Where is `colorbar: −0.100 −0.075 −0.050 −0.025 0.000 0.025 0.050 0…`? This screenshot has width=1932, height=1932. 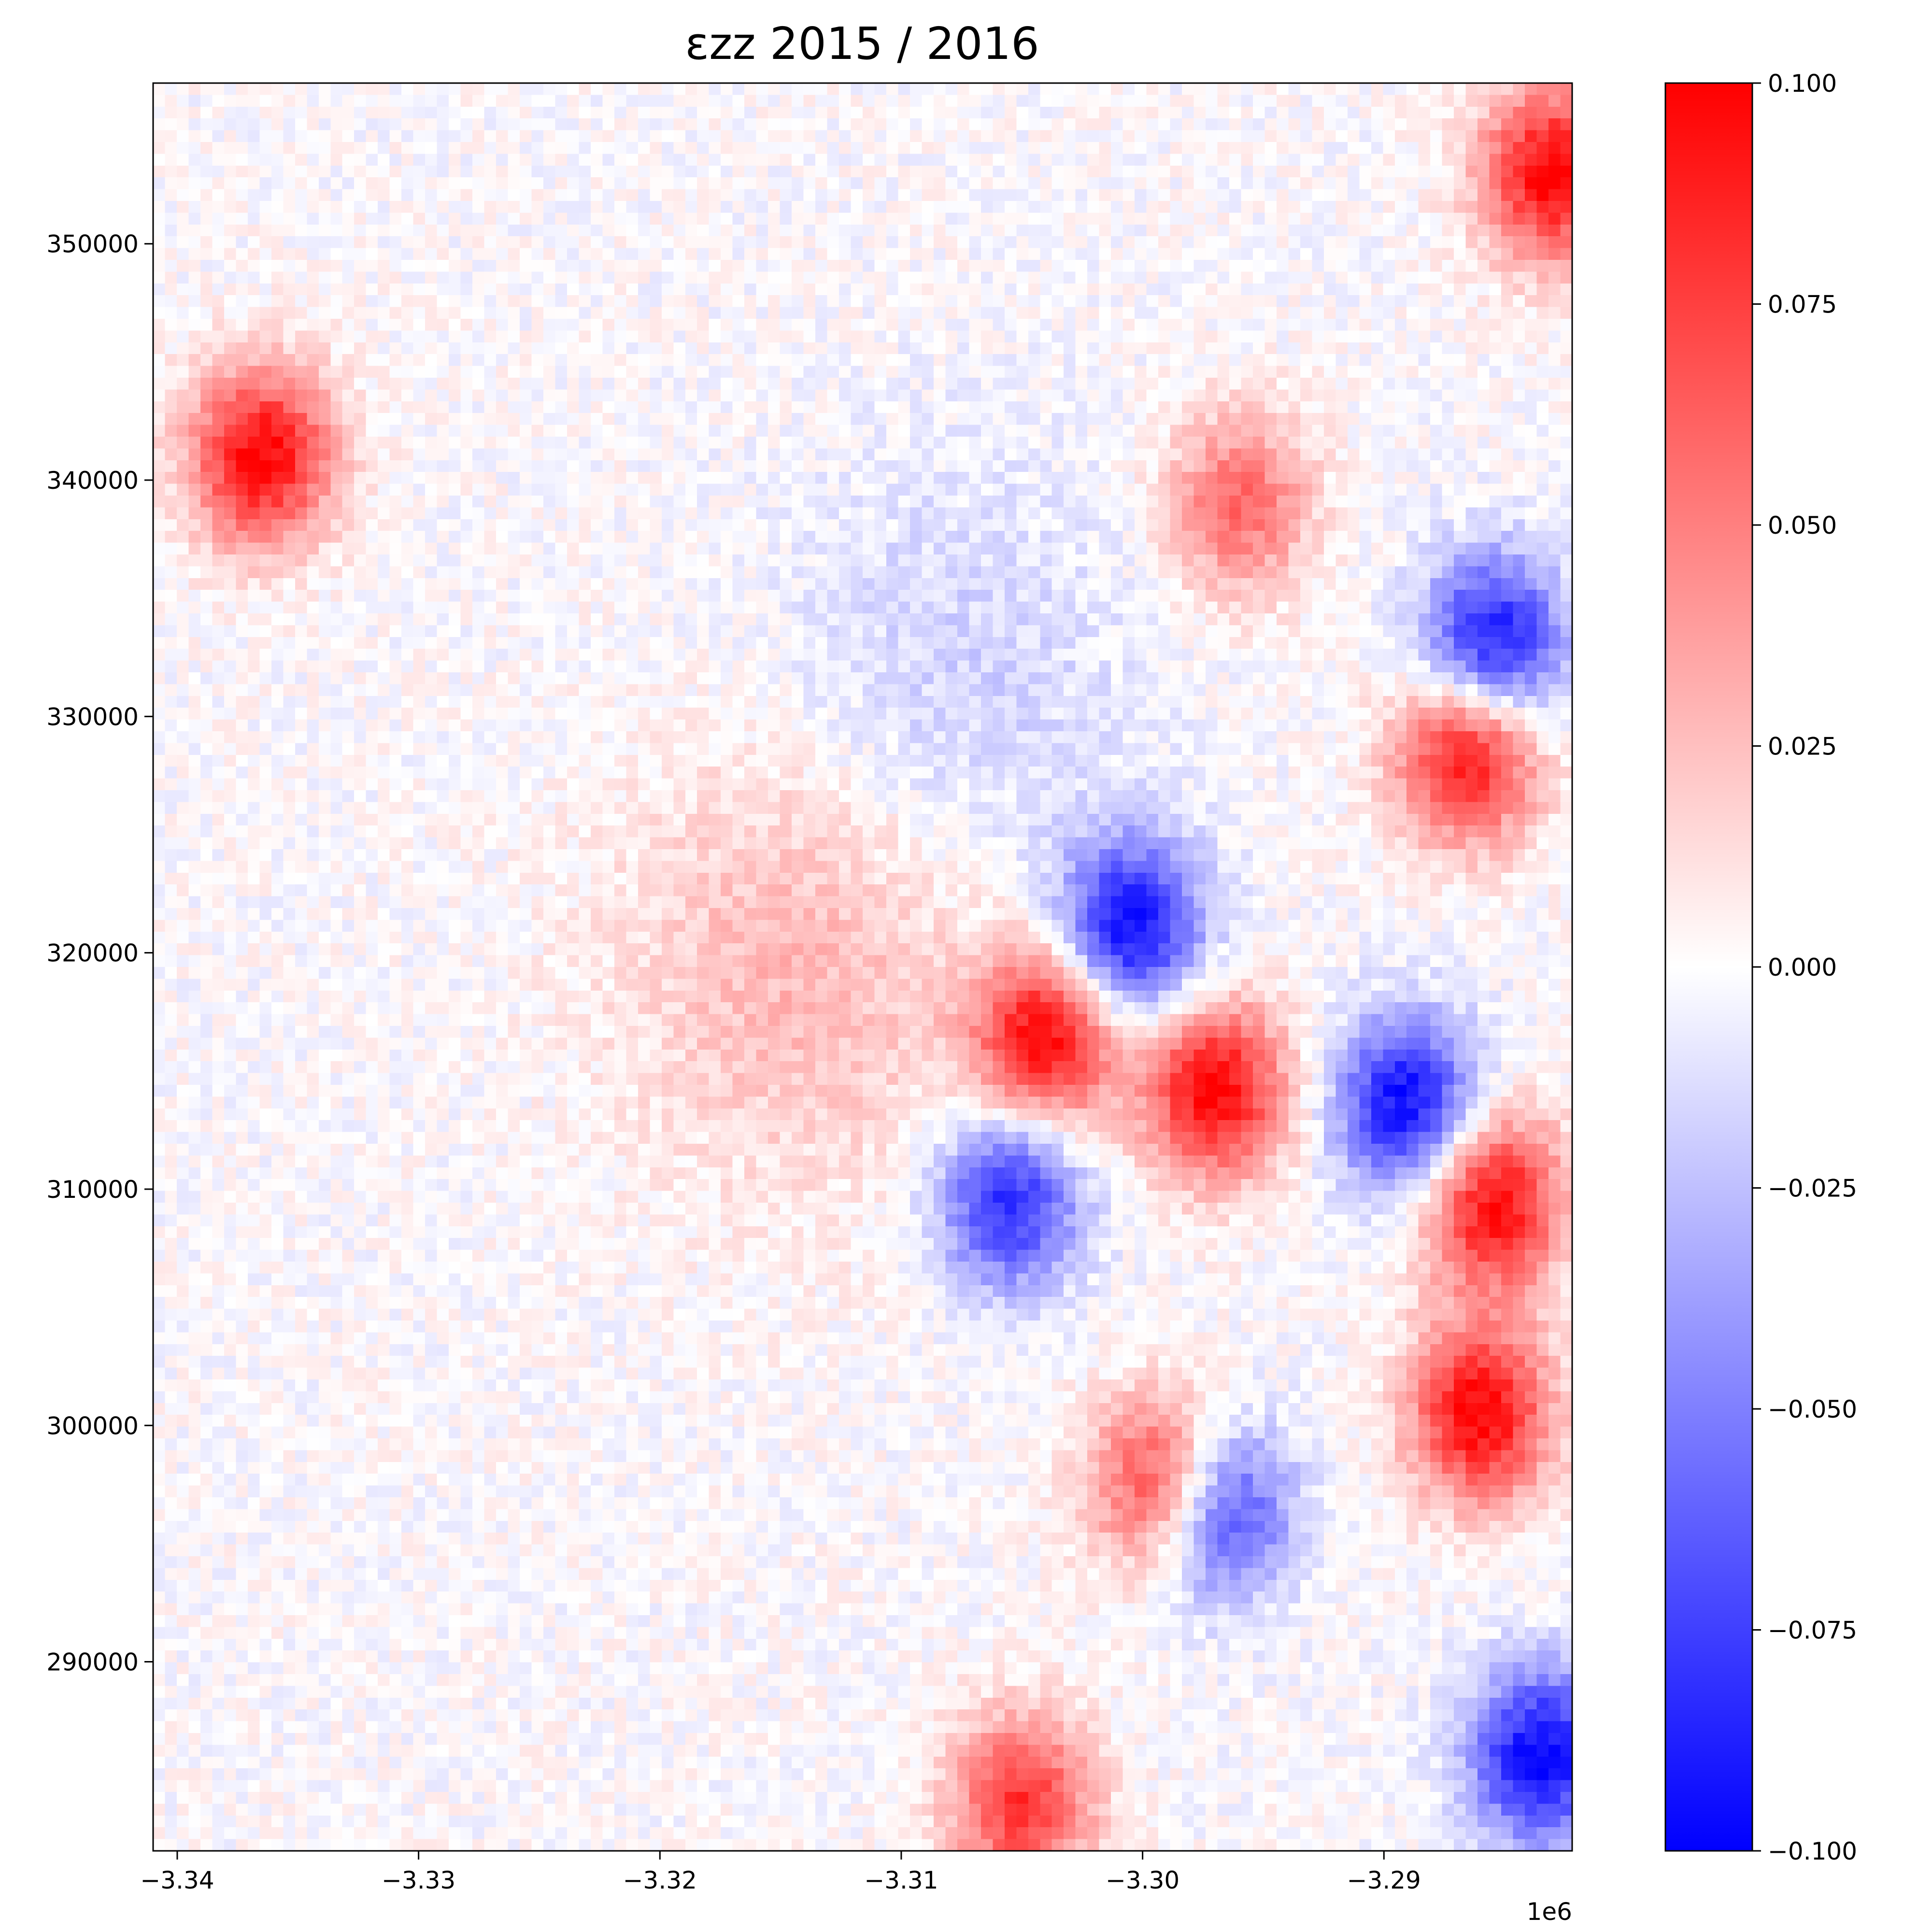
colorbar: −0.100 −0.075 −0.050 −0.025 0.000 0.025 0.050 0… is located at coordinates (1760, 967).